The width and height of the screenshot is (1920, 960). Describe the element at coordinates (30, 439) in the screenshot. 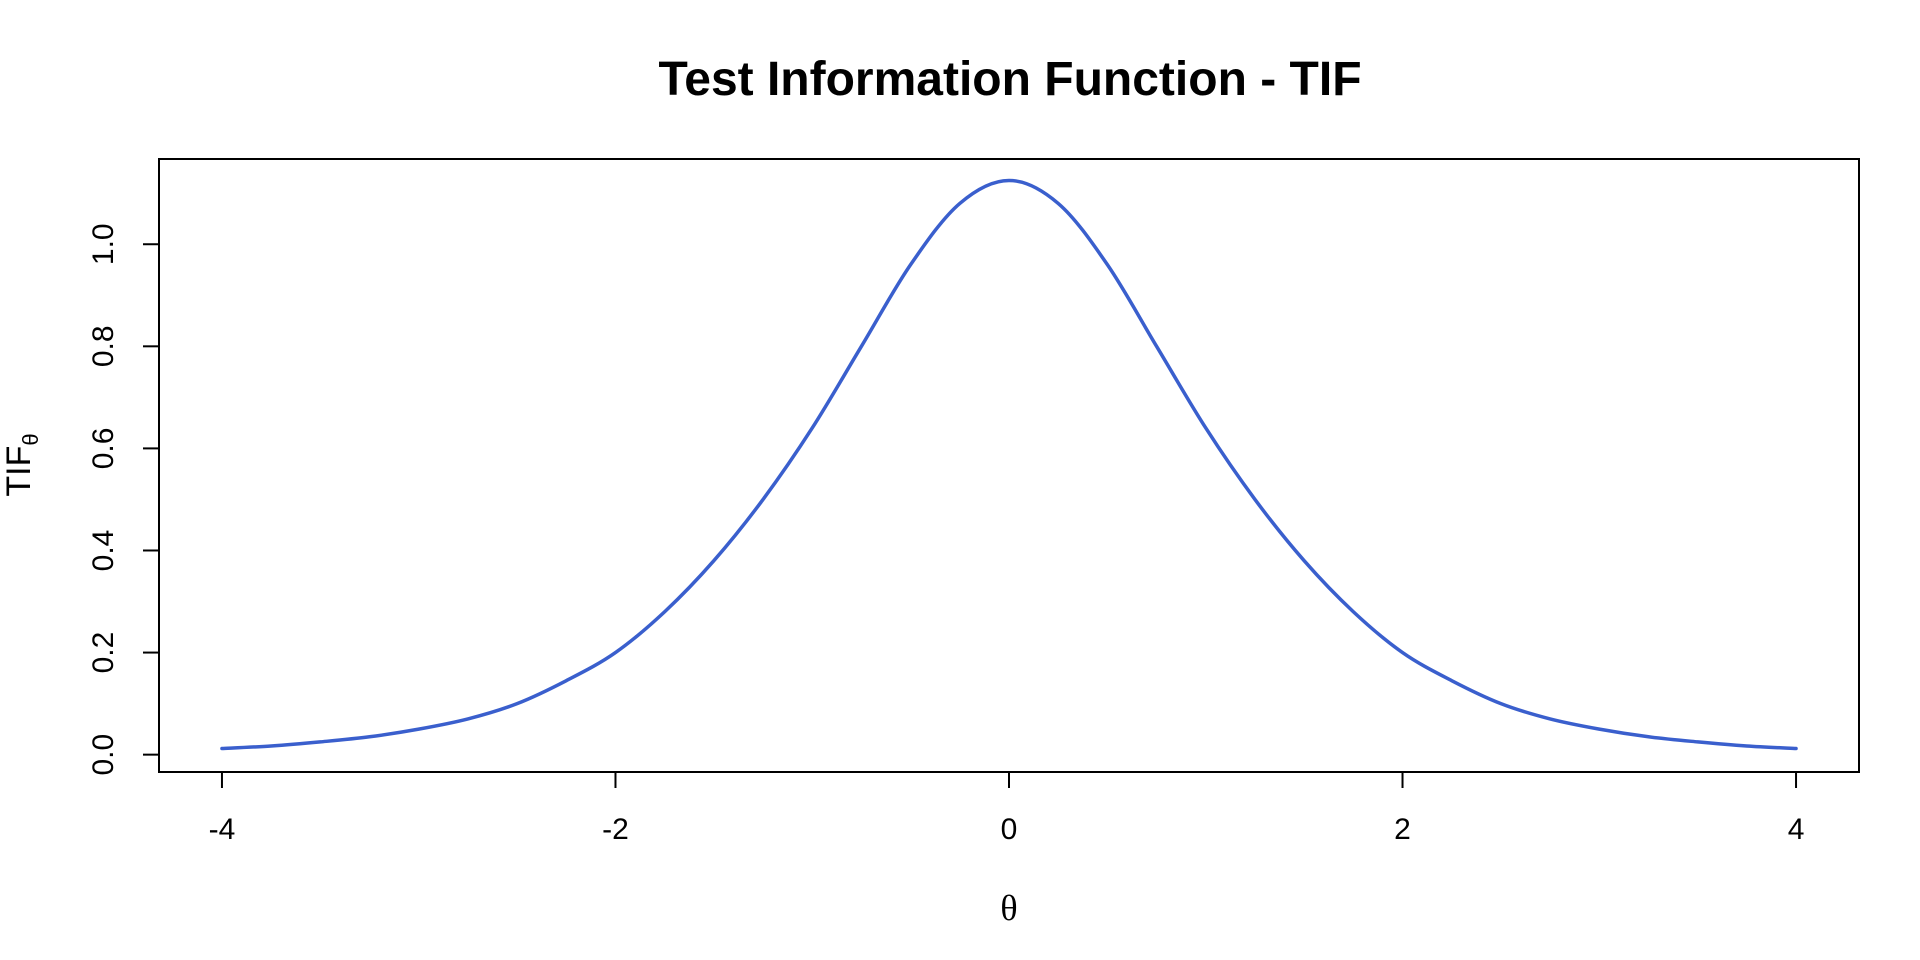

I see `y-axis-label-subscript: θ` at that location.